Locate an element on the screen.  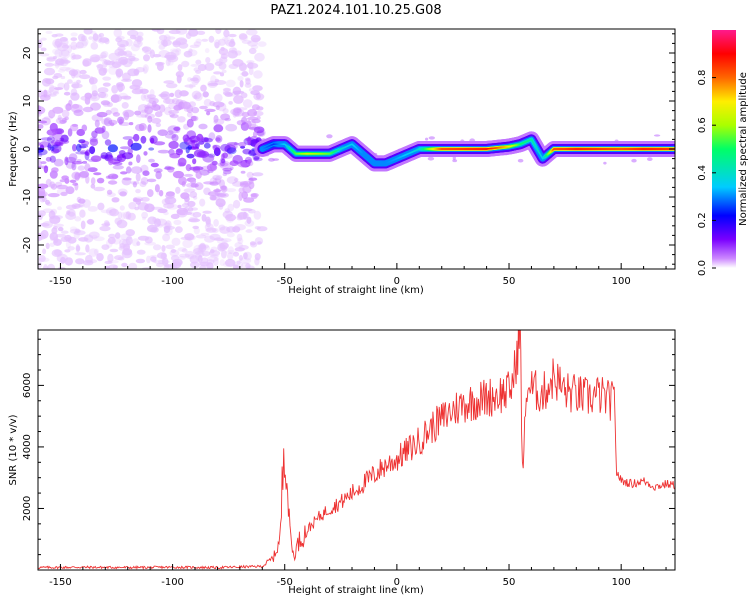
x-tick-label: 50 is located at coordinates (509, 281).